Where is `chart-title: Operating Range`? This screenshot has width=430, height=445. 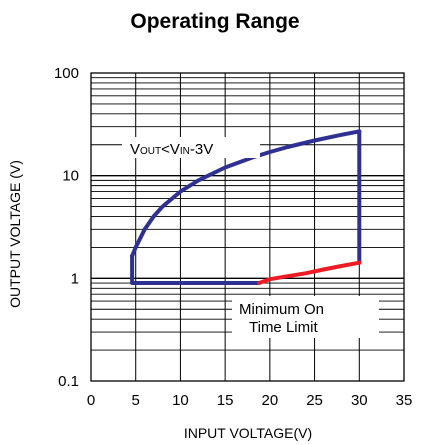 chart-title: Operating Range is located at coordinates (214, 21).